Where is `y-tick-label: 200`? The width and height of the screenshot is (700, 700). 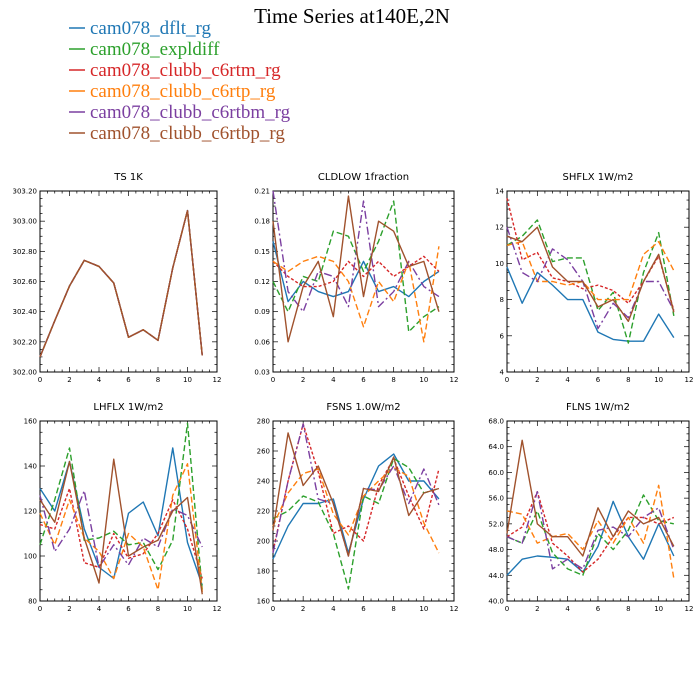
y-tick-label: 200 is located at coordinates (263, 542).